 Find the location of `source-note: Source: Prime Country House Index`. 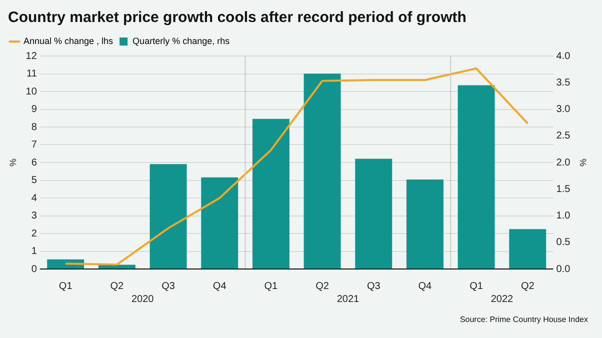

source-note: Source: Prime Country House Index is located at coordinates (524, 319).